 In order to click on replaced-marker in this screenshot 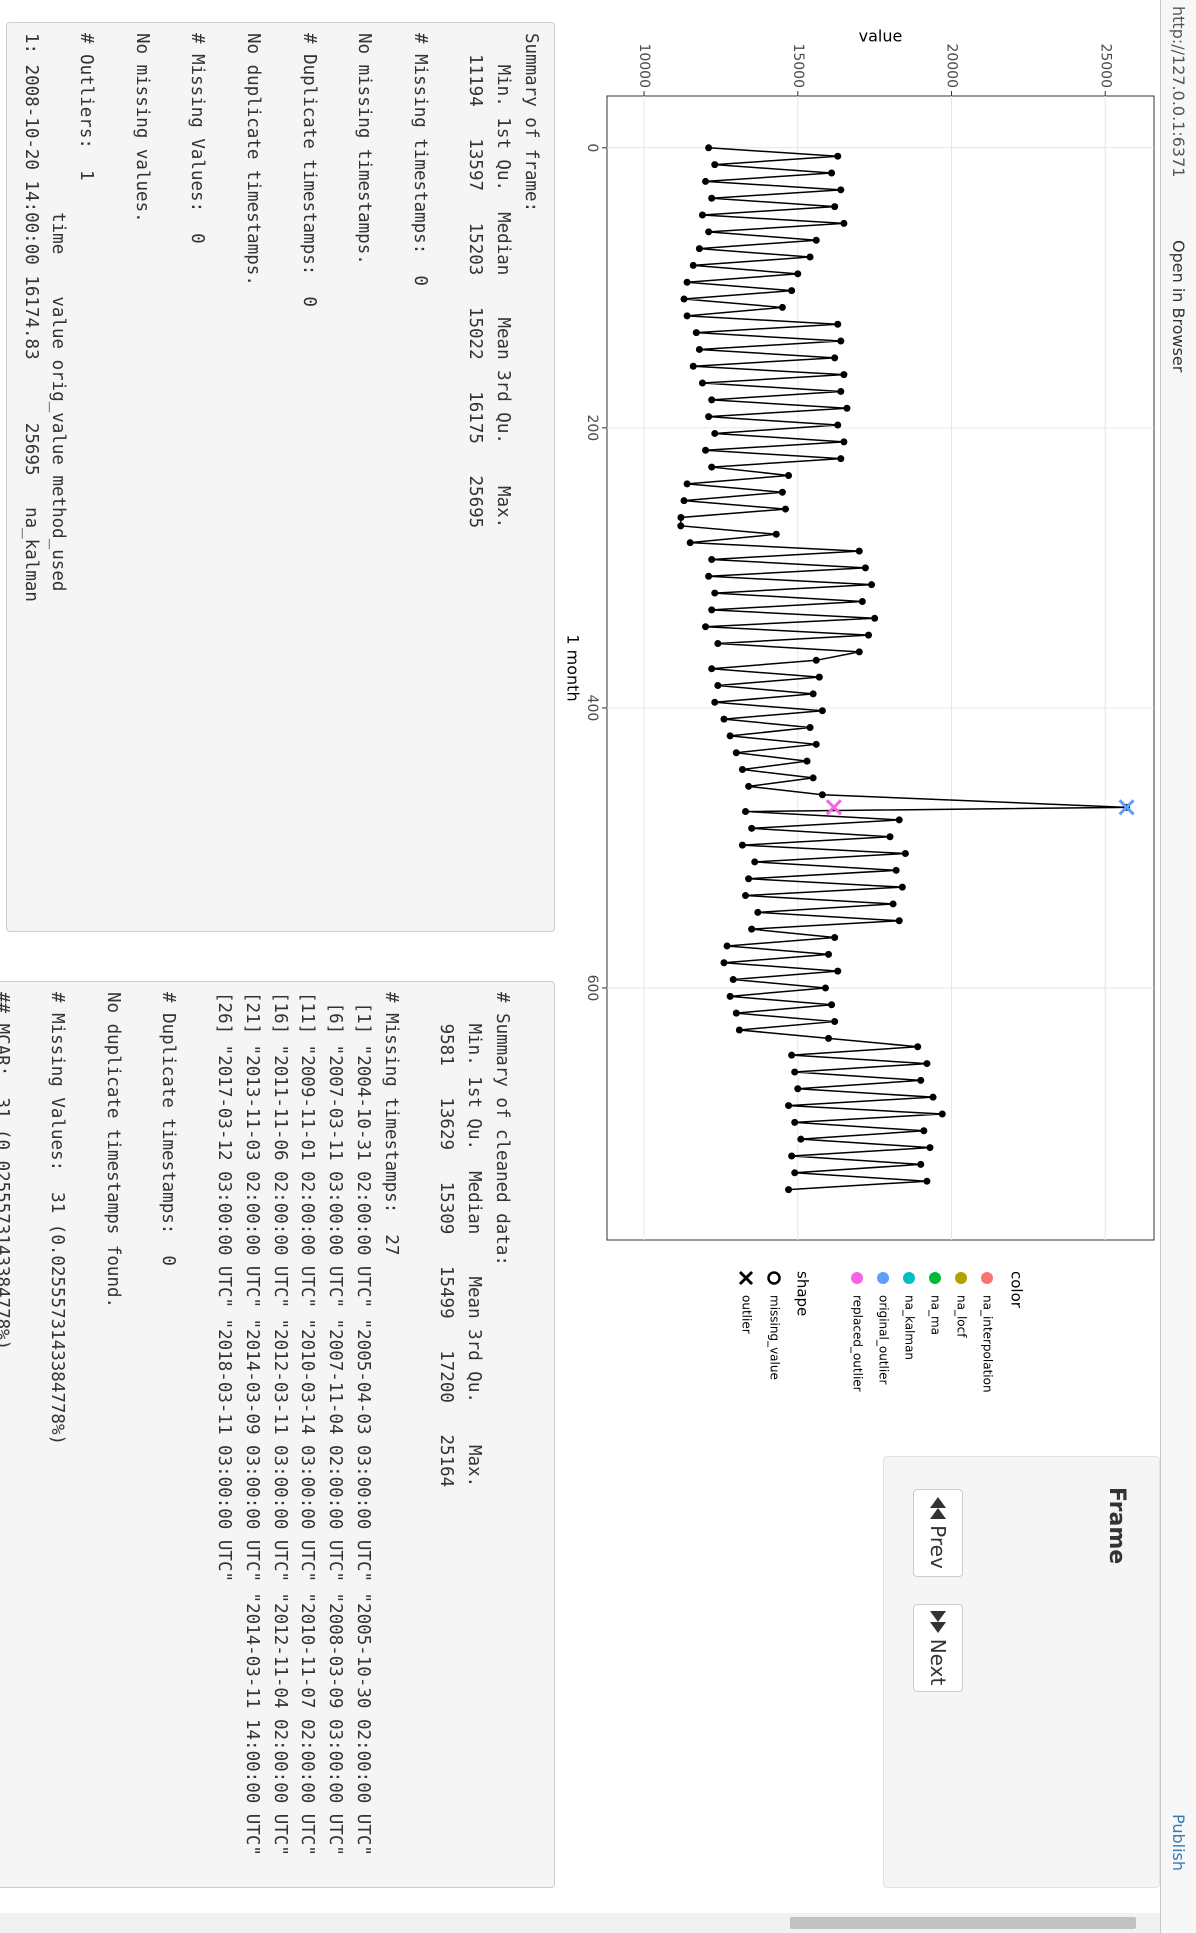, I will do `click(833, 807)`.